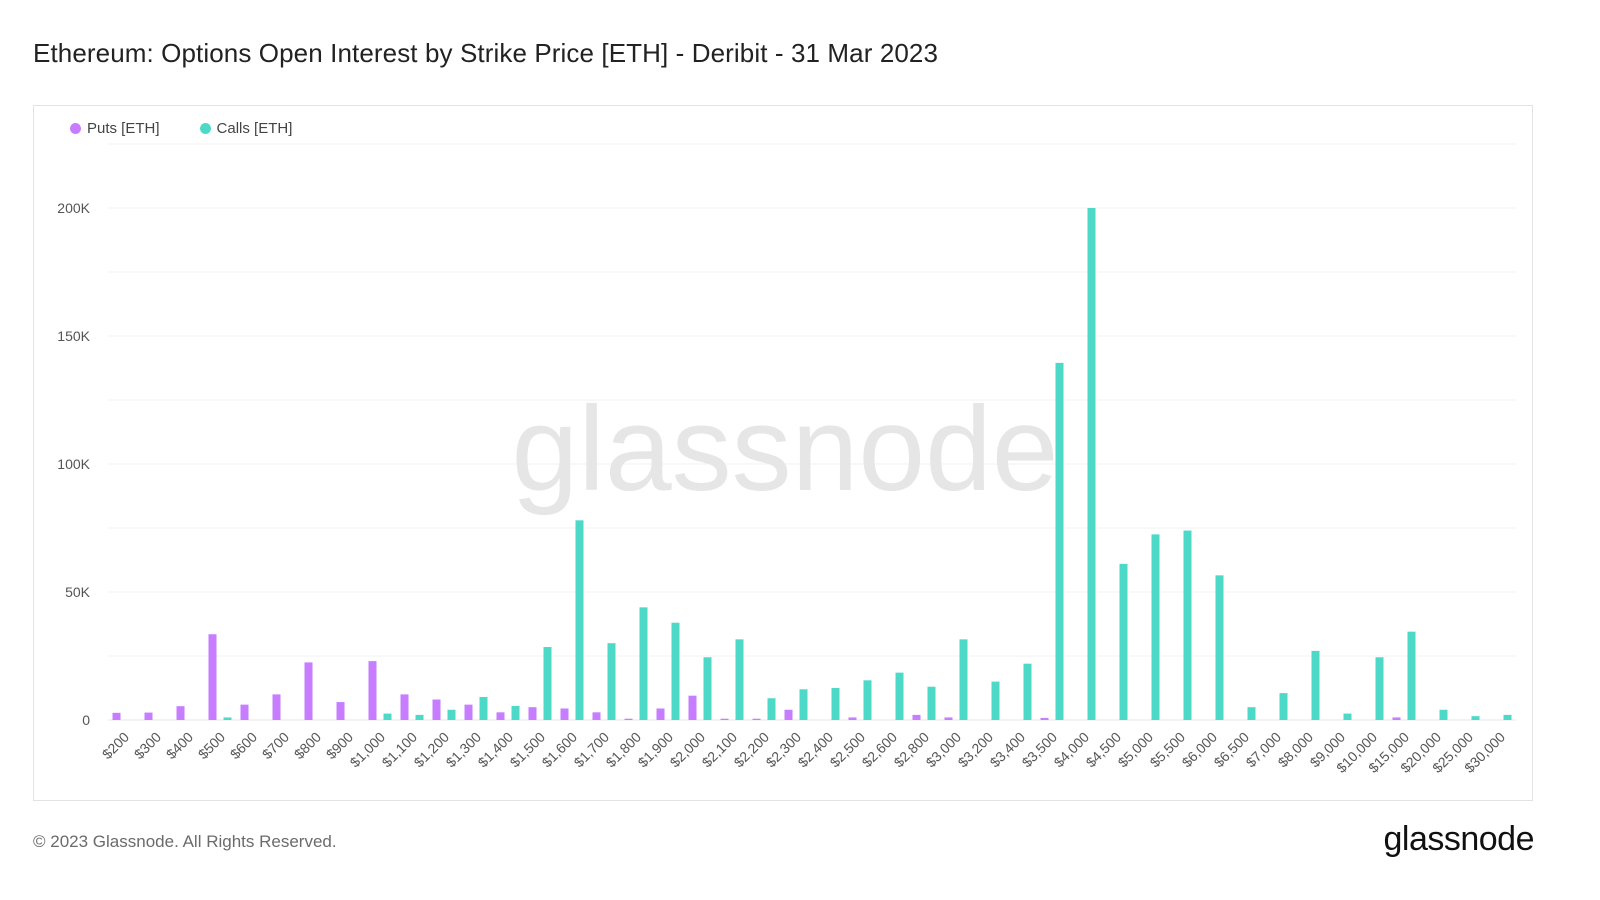  I want to click on x-tick-label: $6,500, so click(1232, 750).